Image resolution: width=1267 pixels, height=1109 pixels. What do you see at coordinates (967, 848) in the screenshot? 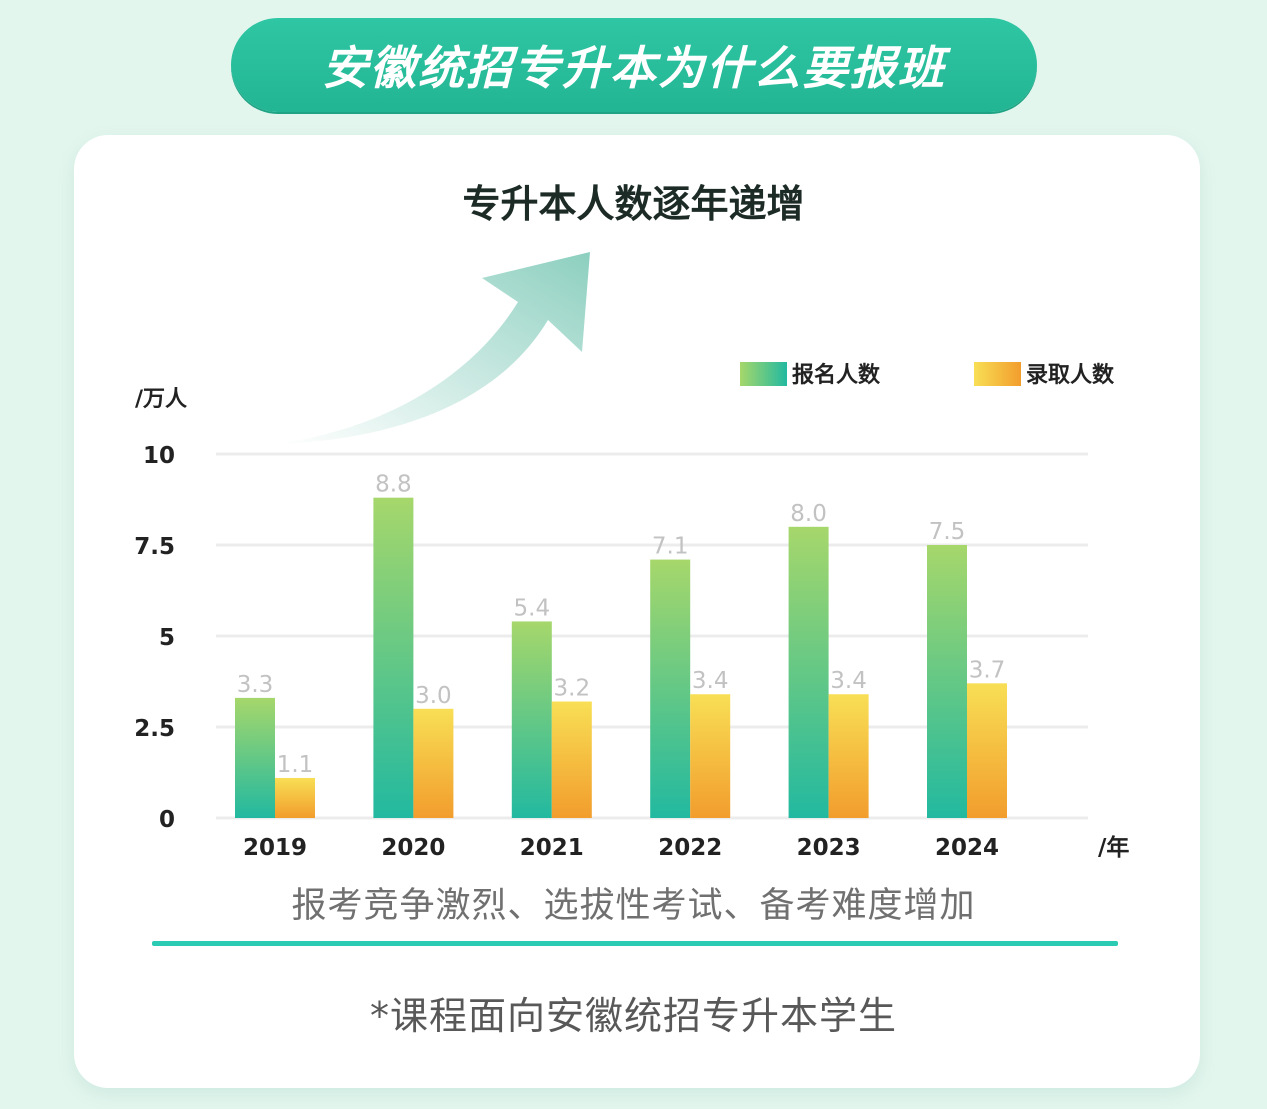
I see `x-tick-label: 2024` at bounding box center [967, 848].